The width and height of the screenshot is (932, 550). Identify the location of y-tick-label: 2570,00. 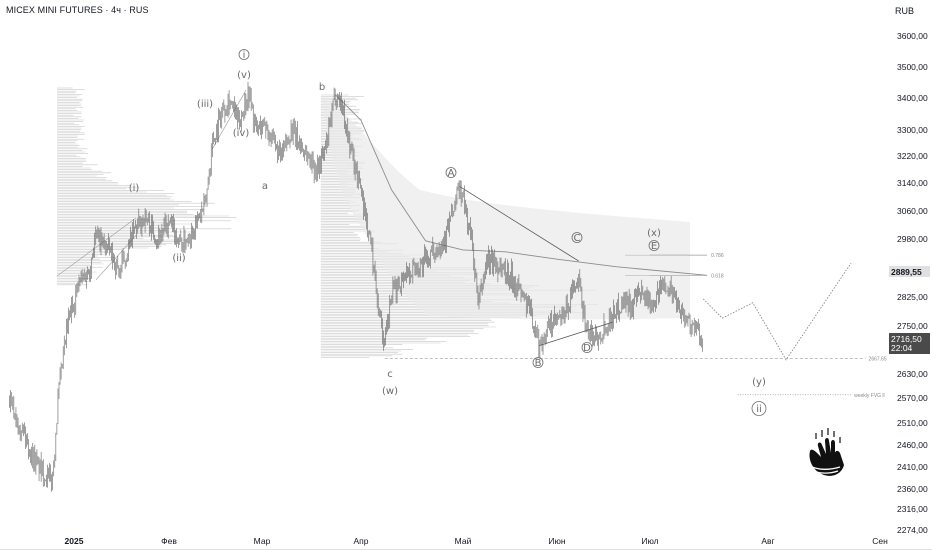
(912, 398).